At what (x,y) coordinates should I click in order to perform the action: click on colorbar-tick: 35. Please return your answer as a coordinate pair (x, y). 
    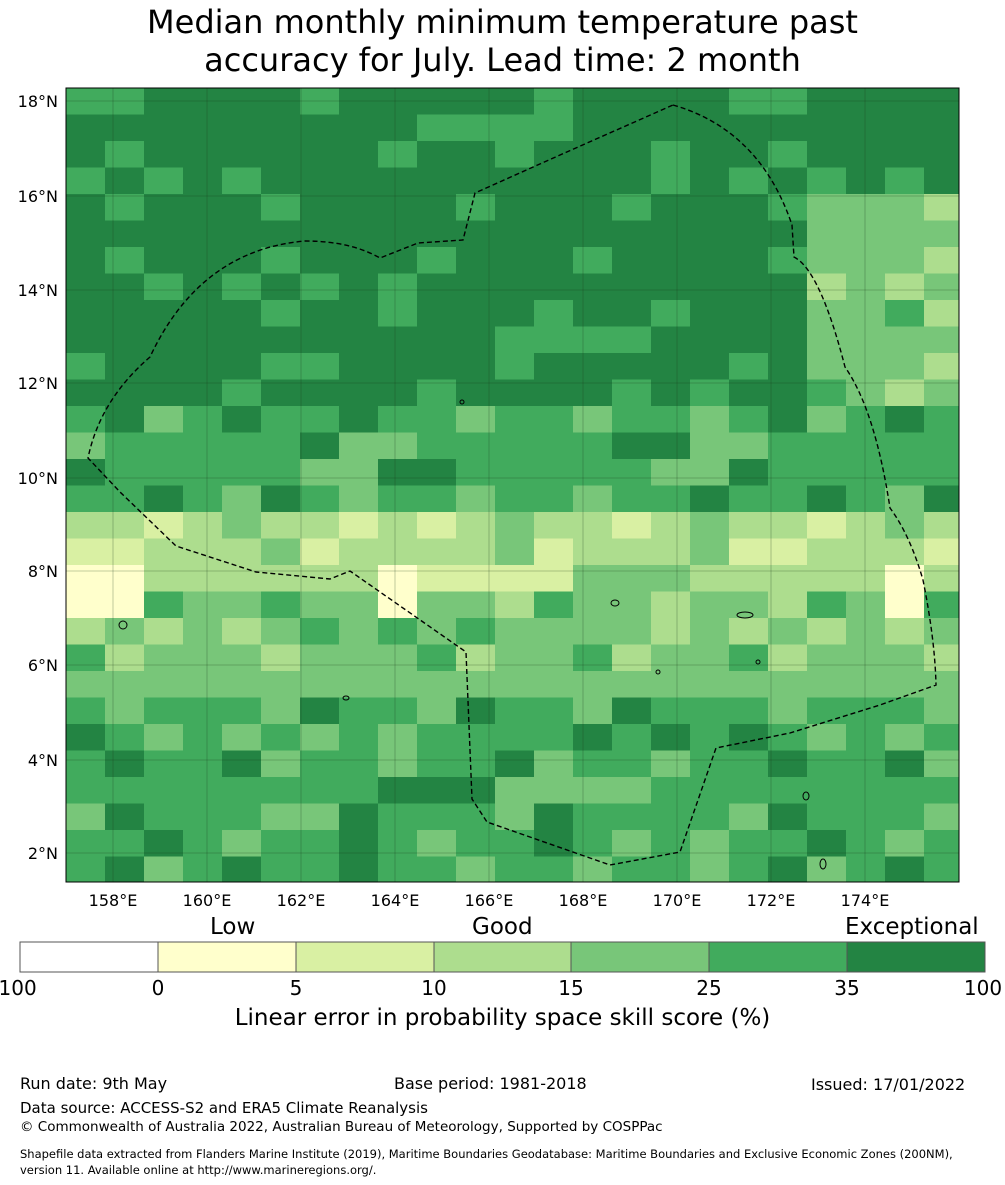
    Looking at the image, I should click on (847, 988).